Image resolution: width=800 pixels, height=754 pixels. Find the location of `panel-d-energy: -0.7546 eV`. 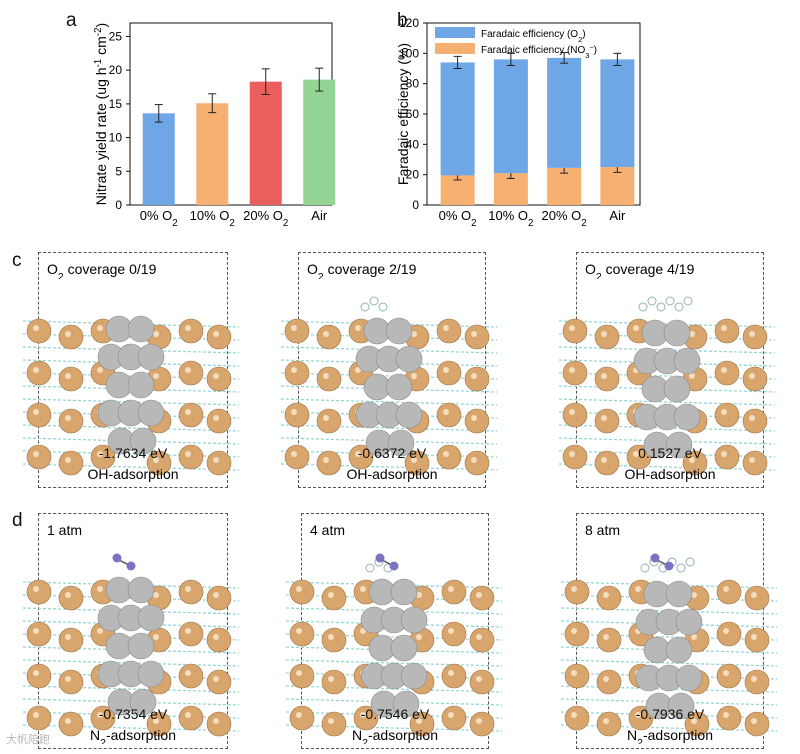

panel-d-energy: -0.7546 eV is located at coordinates (395, 714).